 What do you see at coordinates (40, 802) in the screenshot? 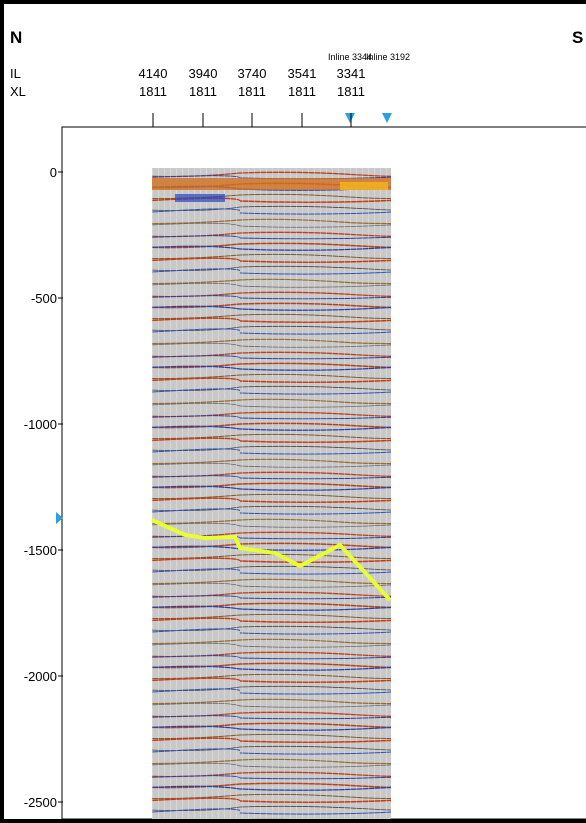
I see `y-tick-label: -2500` at bounding box center [40, 802].